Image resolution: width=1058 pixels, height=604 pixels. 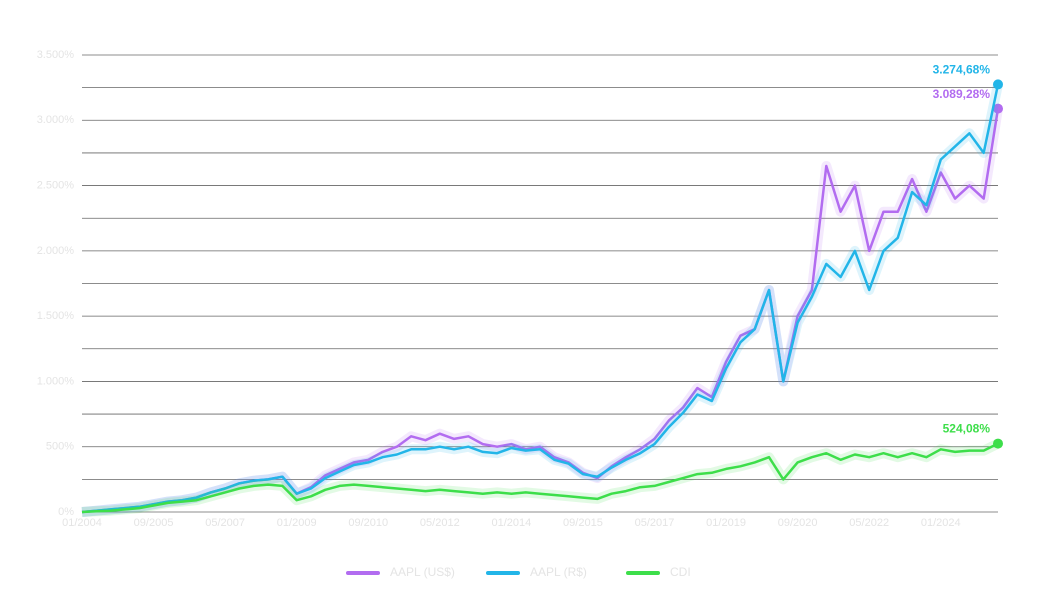 What do you see at coordinates (726, 523) in the screenshot?
I see `x-tick-label: 01/2019` at bounding box center [726, 523].